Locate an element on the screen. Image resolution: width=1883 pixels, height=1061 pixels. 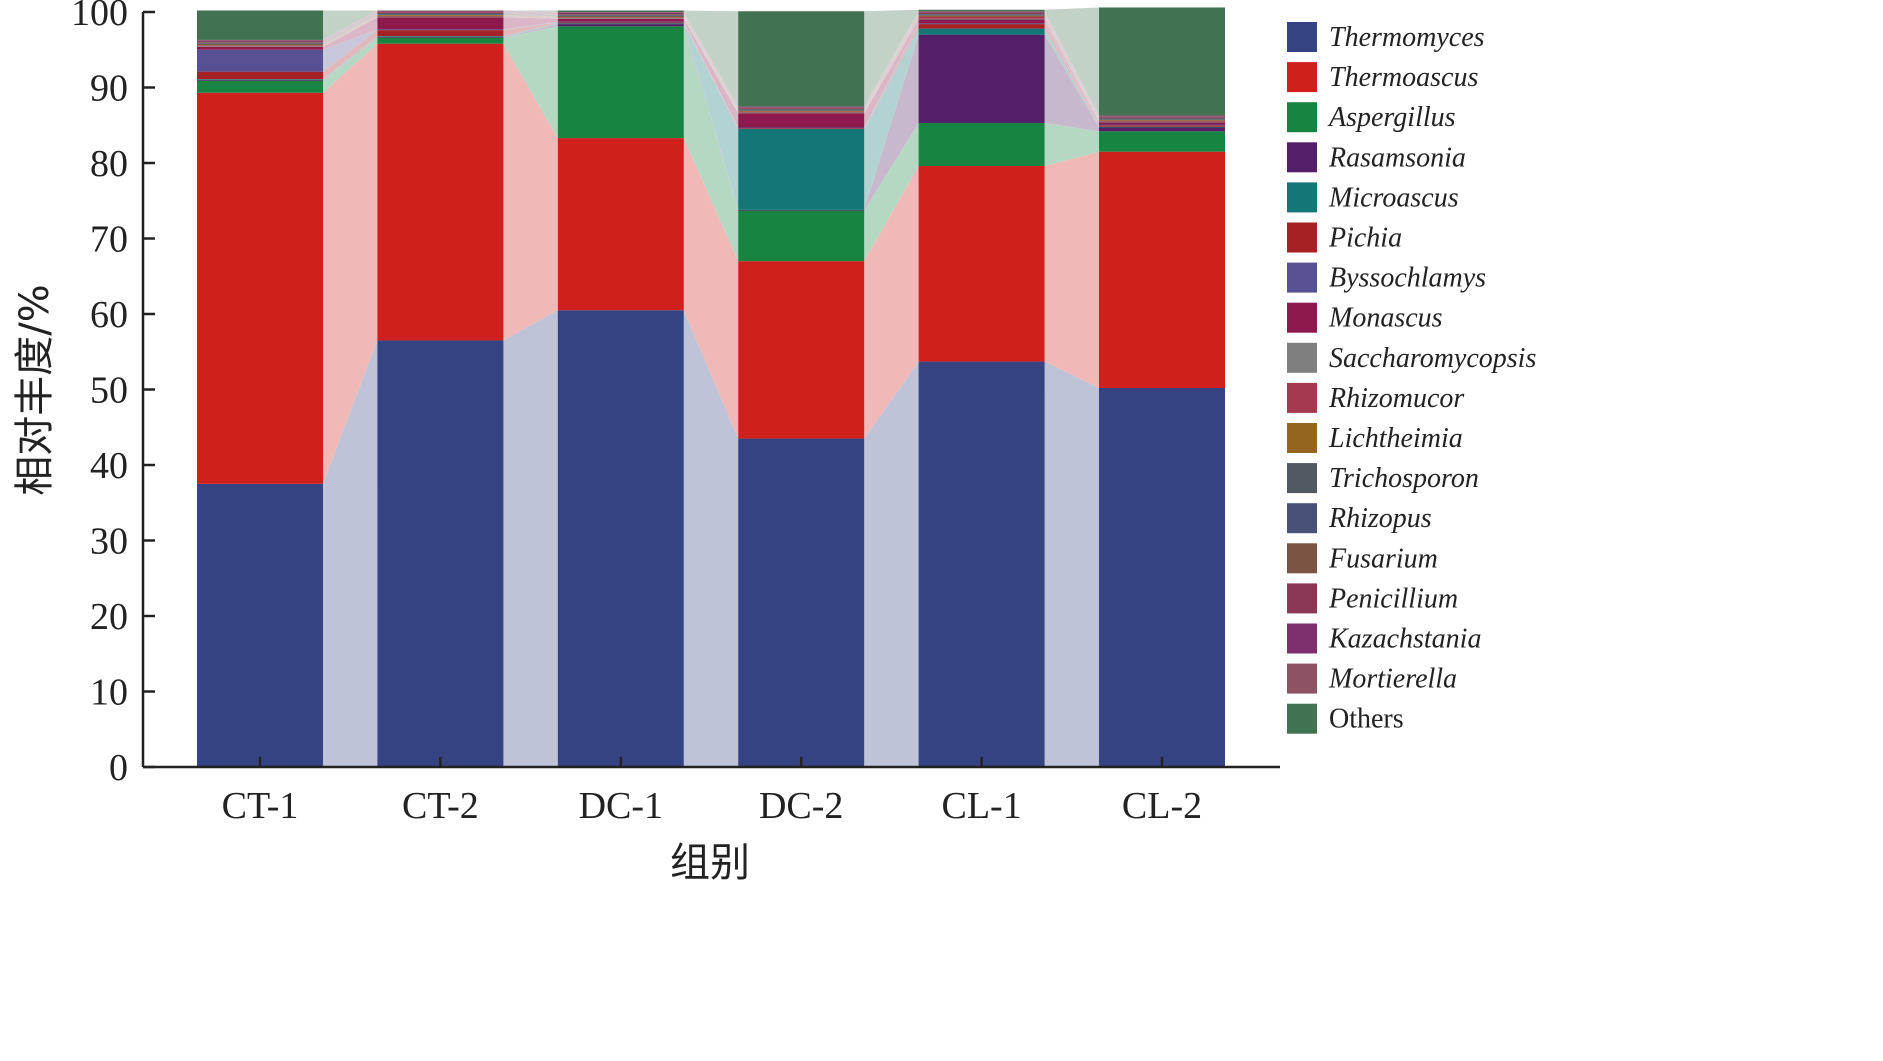
legend-swatch-monascus is located at coordinates (1302, 317).